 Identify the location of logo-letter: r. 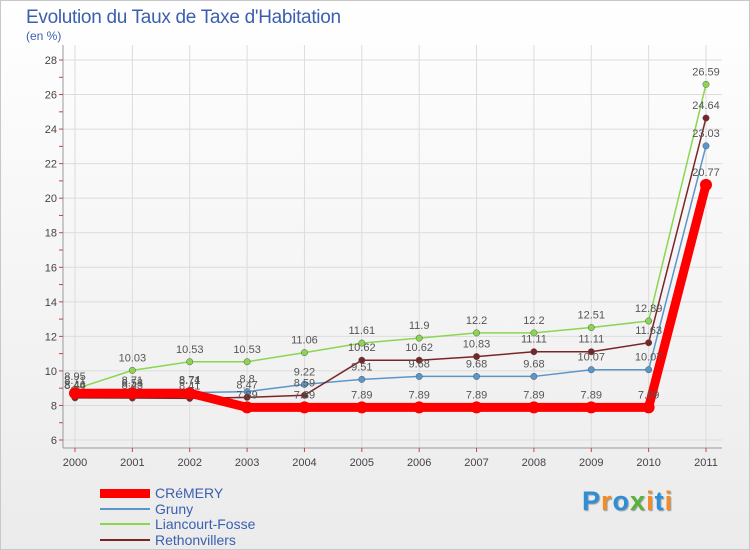
(607, 501).